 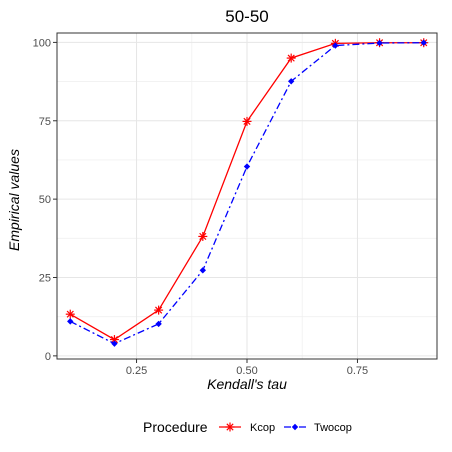 I want to click on y-tick-label: 50, so click(x=45, y=200).